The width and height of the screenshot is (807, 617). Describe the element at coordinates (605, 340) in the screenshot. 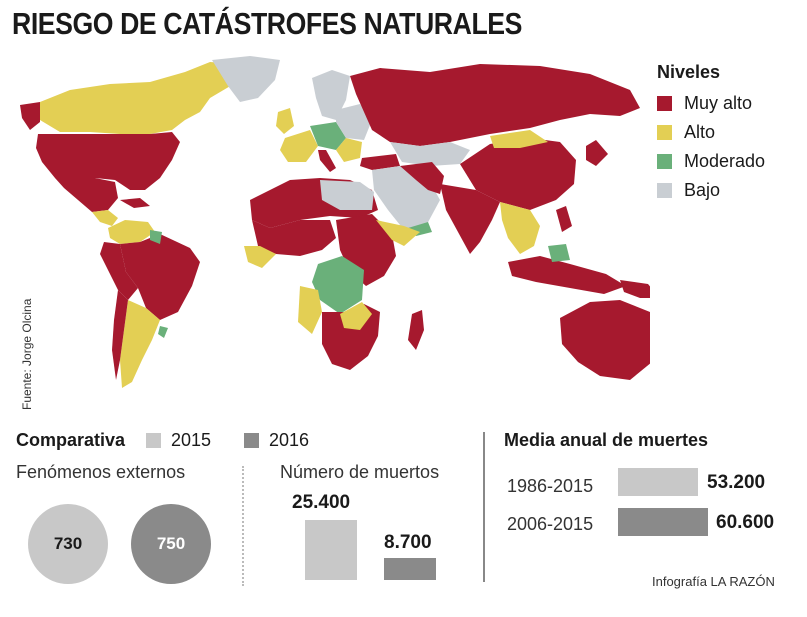

I see `region-australia` at that location.